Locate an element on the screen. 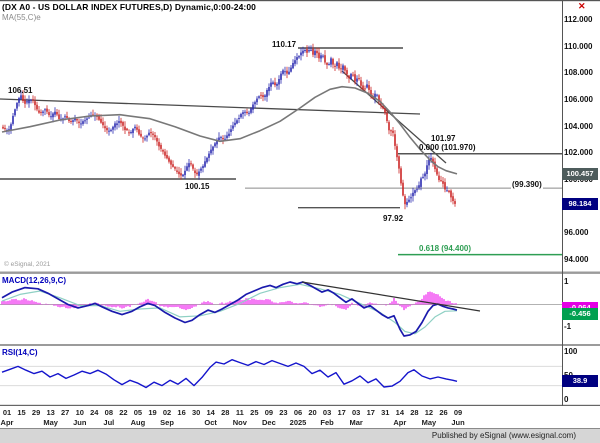 Image resolution: width=600 pixels, height=443 pixels. date-label: 31 is located at coordinates (385, 412).